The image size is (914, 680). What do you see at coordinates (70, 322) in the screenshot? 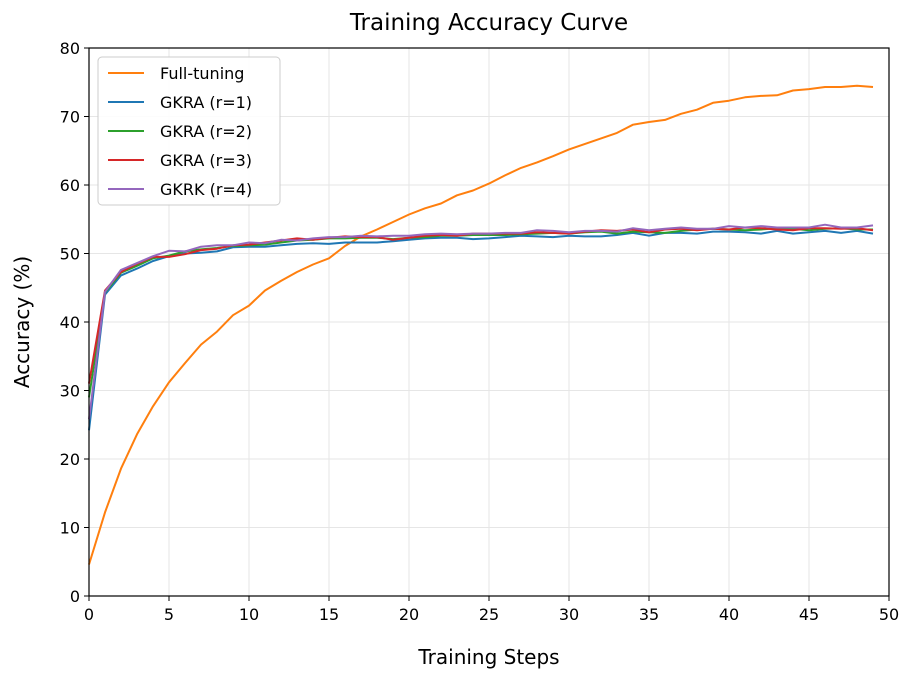
I see `y-tick-label: 40` at bounding box center [70, 322].